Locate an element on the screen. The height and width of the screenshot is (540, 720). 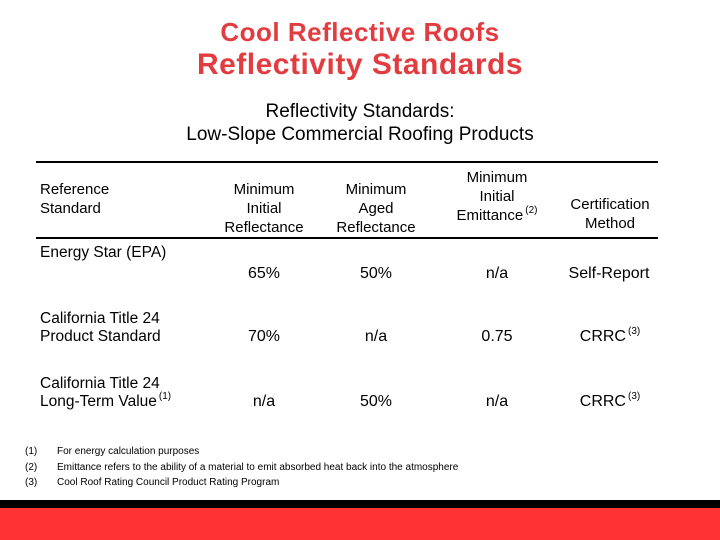
header-min-initial-emittance: Minimum Initial Emittance (2) is located at coordinates (497, 200).